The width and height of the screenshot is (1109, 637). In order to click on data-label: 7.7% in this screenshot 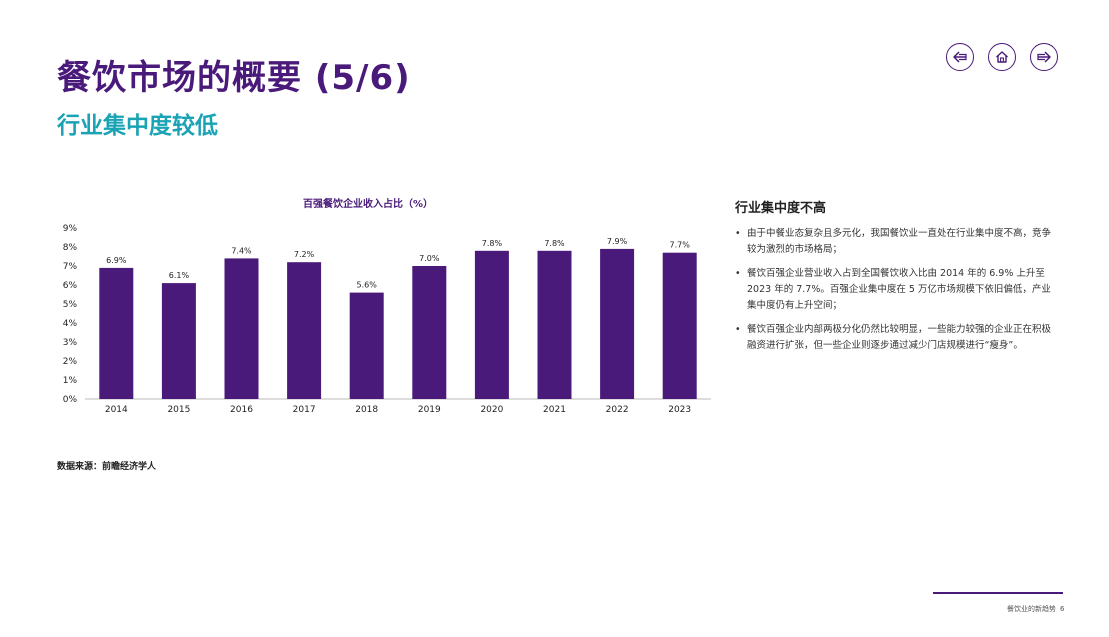, I will do `click(680, 245)`.